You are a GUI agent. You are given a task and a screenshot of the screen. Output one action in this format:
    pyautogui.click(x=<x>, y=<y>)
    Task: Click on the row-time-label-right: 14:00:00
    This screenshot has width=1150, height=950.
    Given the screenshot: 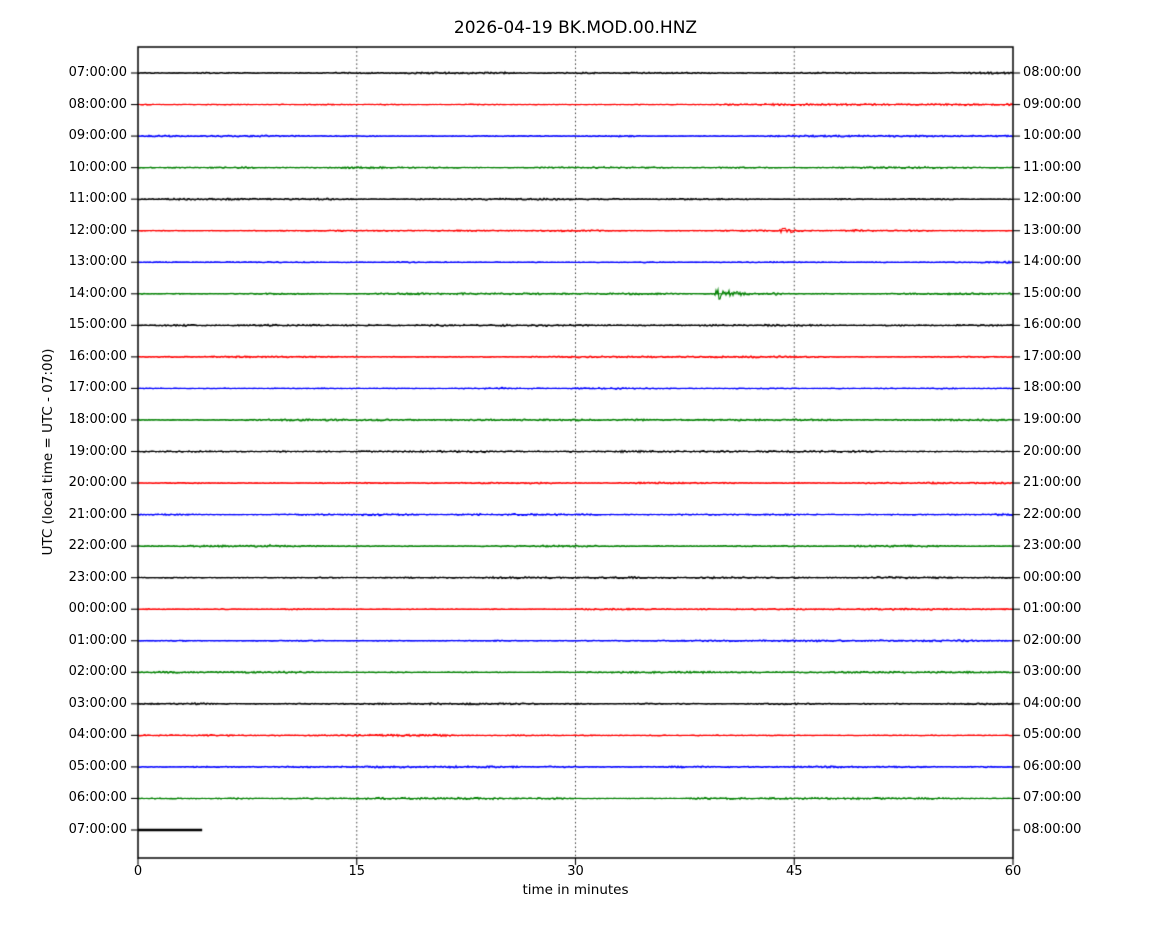 What is the action you would take?
    pyautogui.click(x=1052, y=262)
    